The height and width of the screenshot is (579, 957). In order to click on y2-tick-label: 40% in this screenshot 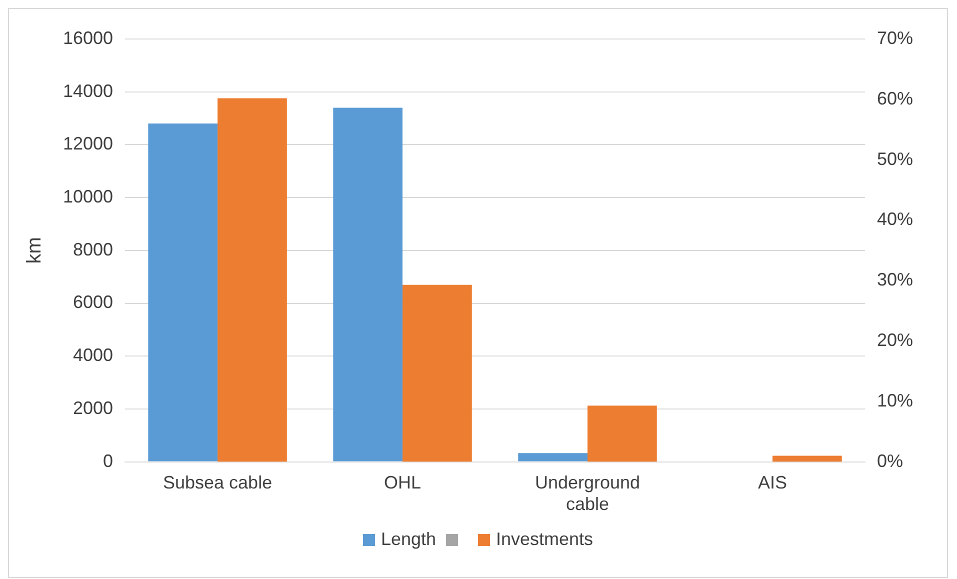, I will do `click(895, 219)`.